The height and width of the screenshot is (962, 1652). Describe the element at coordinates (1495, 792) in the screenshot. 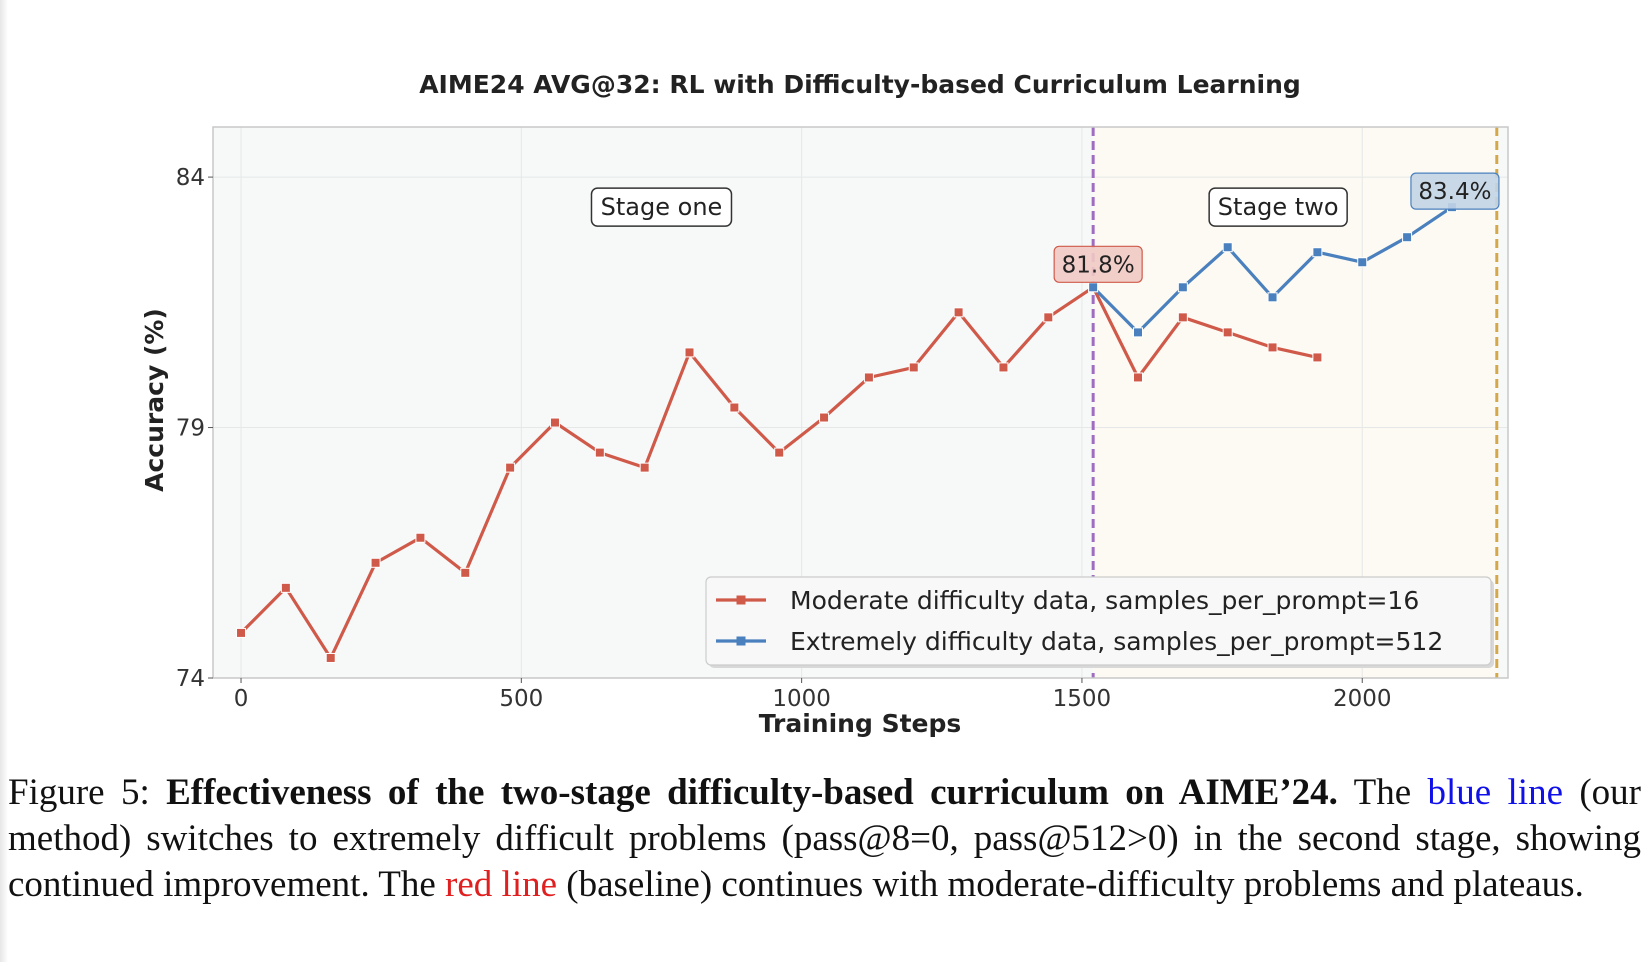

I see `caption-blue-line-ref: blue line` at that location.